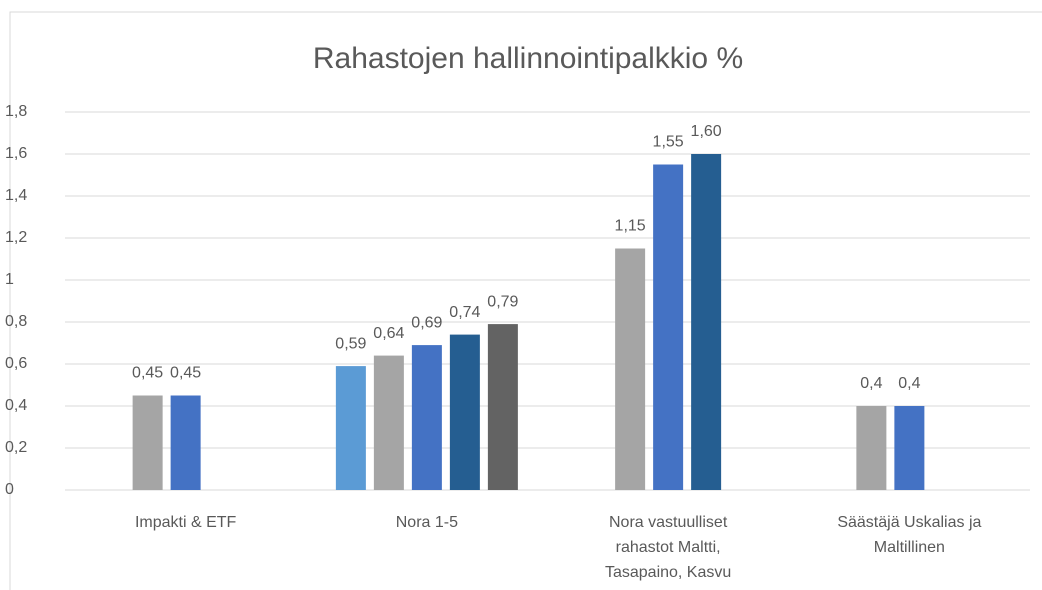 The height and width of the screenshot is (590, 1042). I want to click on data-label: 0,74, so click(464, 312).